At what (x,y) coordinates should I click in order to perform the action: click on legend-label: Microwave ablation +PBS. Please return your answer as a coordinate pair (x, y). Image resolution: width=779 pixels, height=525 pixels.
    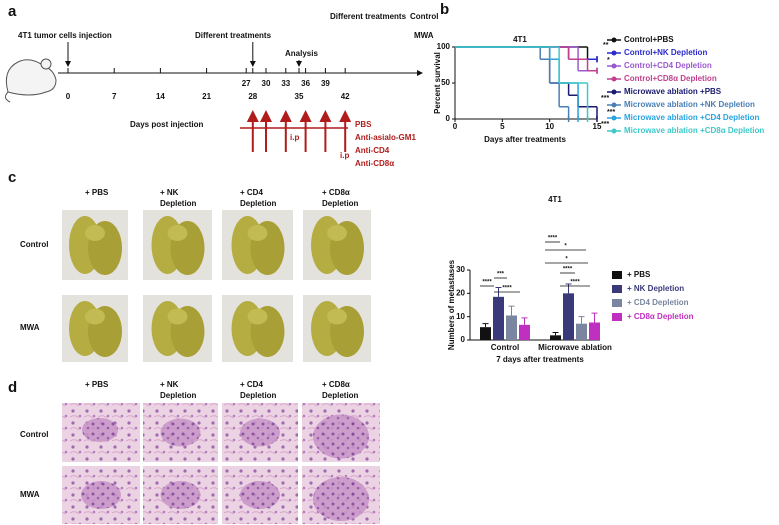
    Looking at the image, I should click on (673, 91).